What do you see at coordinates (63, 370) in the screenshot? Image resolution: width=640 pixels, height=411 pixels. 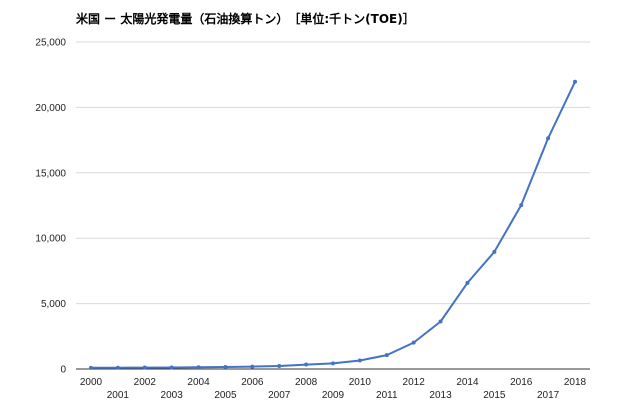 I see `y-tick-label: 0` at bounding box center [63, 370].